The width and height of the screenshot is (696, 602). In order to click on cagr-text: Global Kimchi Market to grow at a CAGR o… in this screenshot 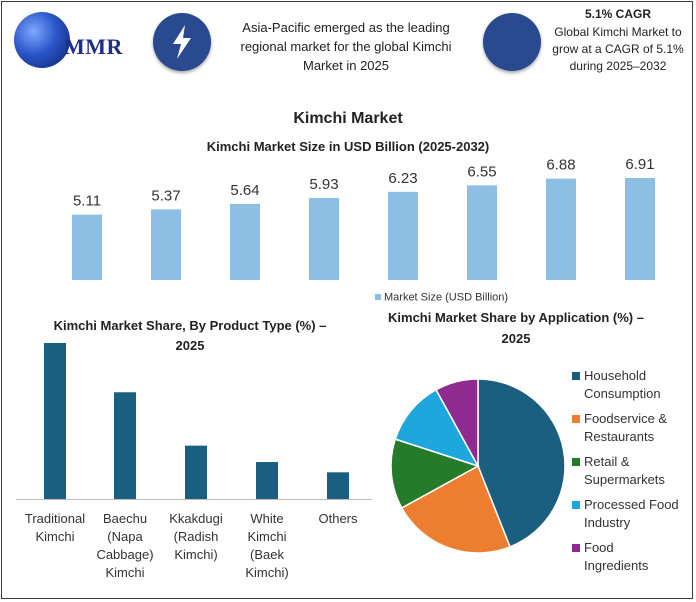, I will do `click(618, 49)`.